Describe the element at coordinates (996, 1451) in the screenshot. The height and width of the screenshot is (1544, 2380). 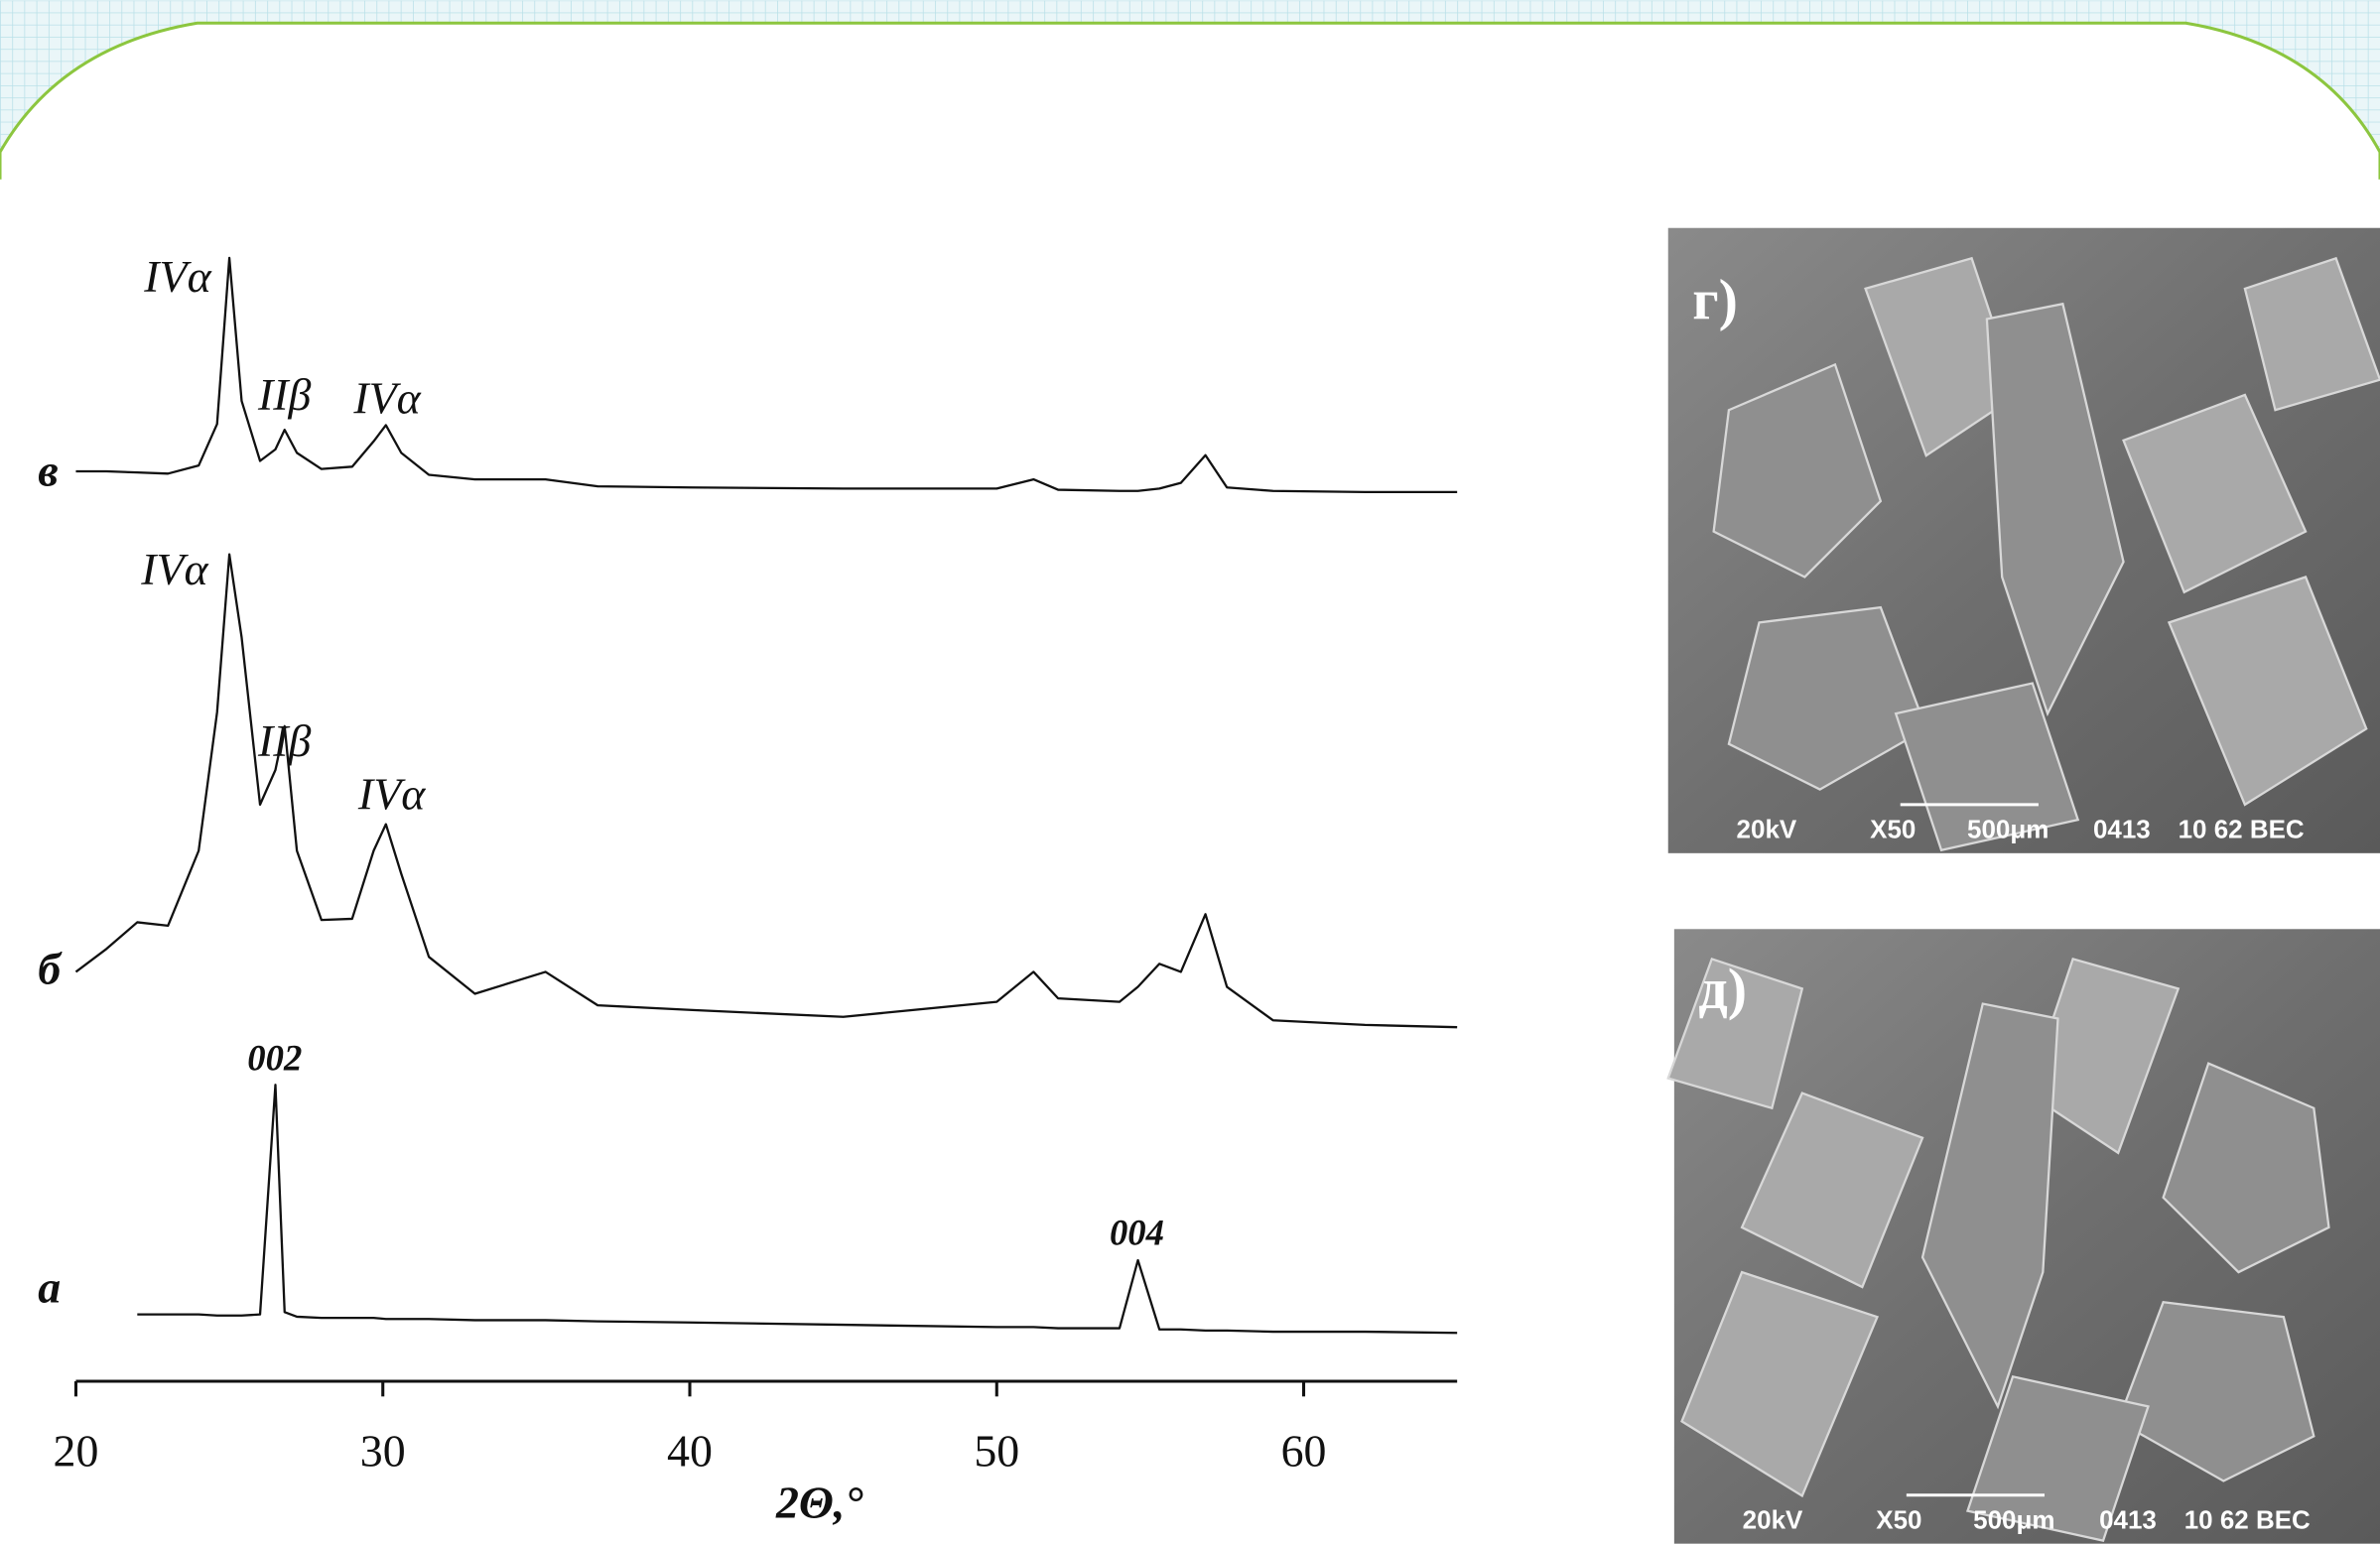
I see `x-tick-label: 50` at that location.